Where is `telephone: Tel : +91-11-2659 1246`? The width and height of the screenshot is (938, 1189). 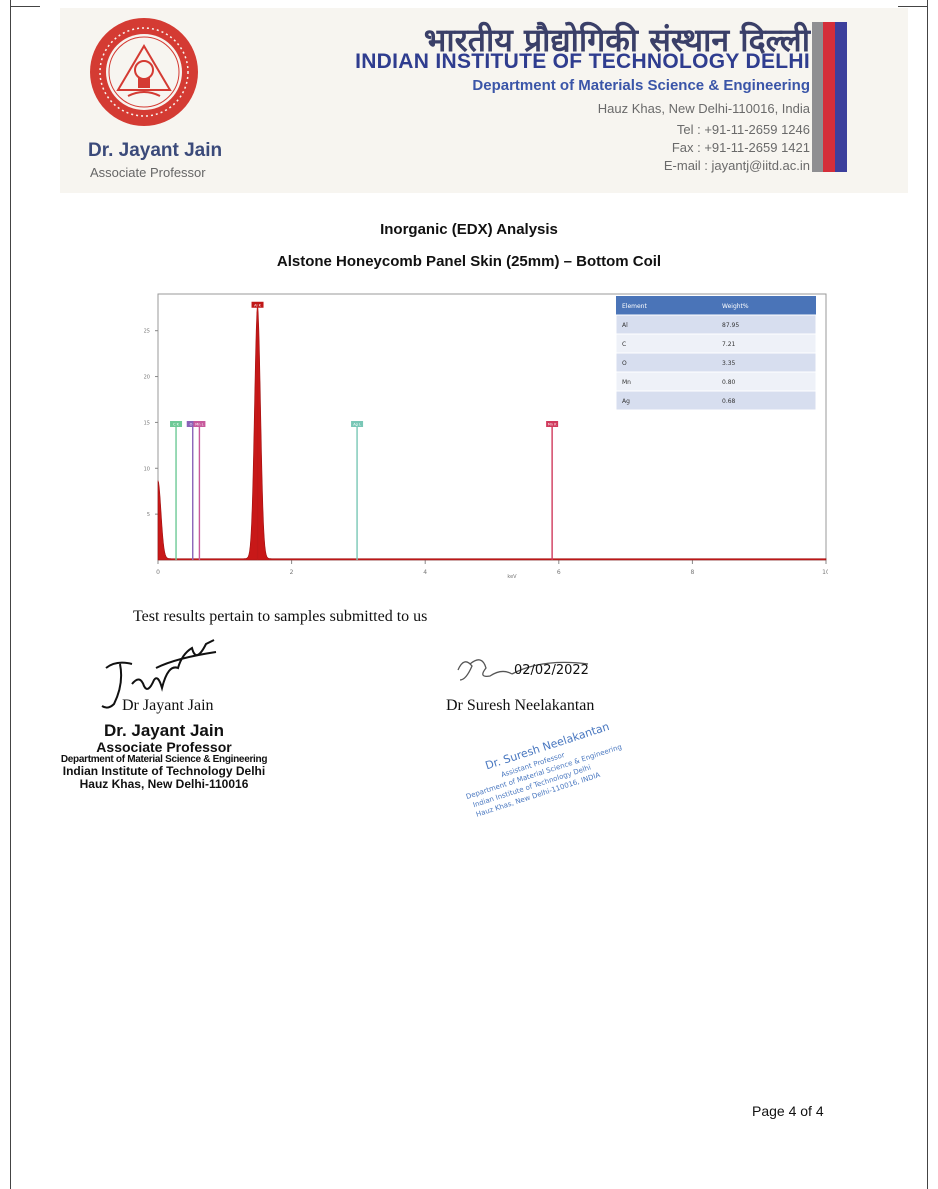
telephone: Tel : +91-11-2659 1246 is located at coordinates (743, 129).